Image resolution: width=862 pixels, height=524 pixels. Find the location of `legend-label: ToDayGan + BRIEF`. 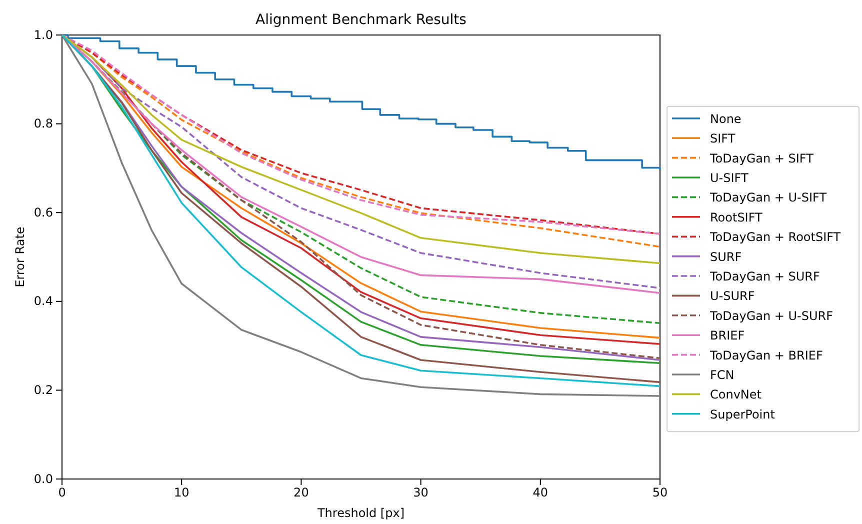

legend-label: ToDayGan + BRIEF is located at coordinates (766, 355).